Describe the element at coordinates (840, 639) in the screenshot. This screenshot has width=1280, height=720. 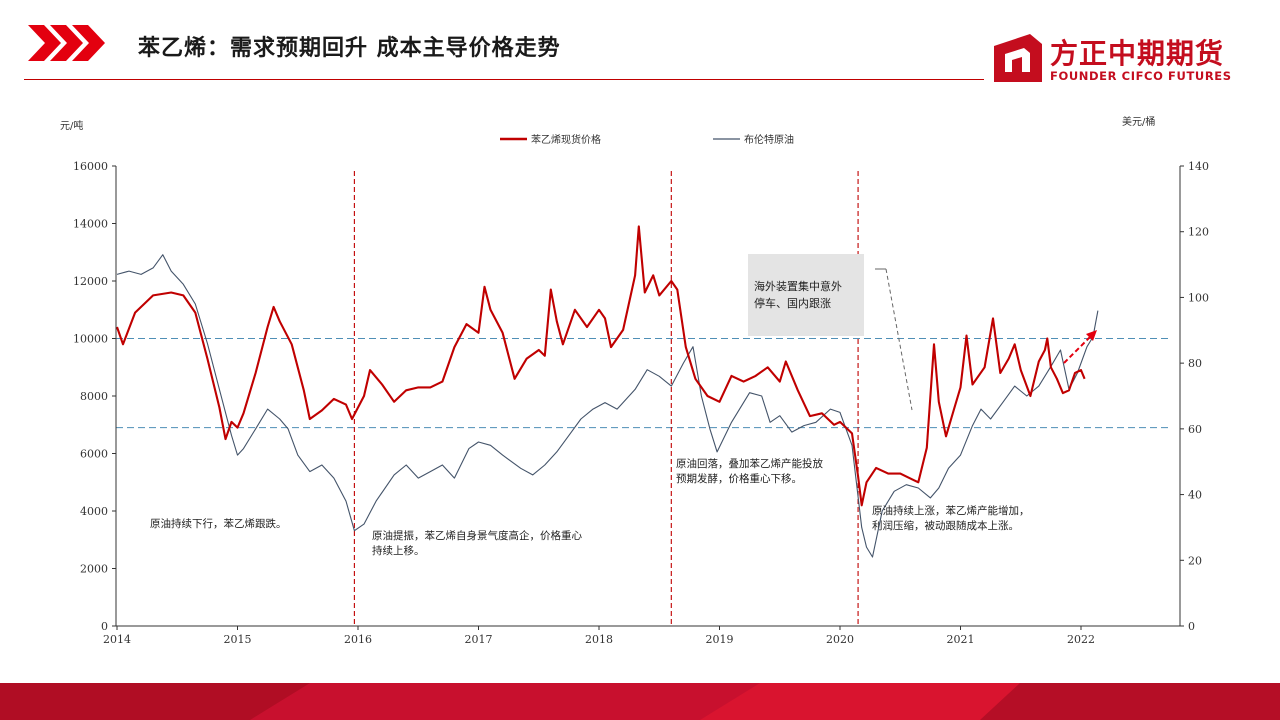
I see `x-tick-label: 2020` at that location.